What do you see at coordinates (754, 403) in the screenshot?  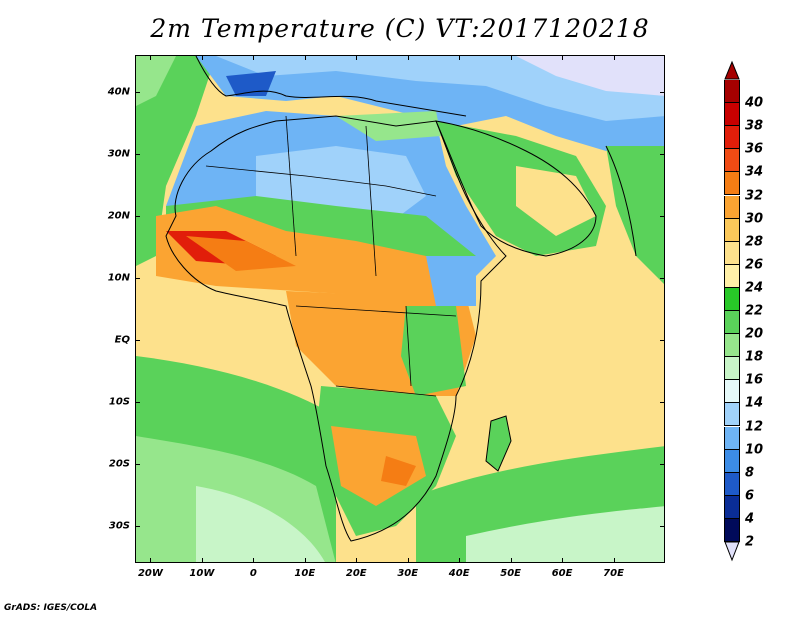 I see `colorbar-label: 14` at bounding box center [754, 403].